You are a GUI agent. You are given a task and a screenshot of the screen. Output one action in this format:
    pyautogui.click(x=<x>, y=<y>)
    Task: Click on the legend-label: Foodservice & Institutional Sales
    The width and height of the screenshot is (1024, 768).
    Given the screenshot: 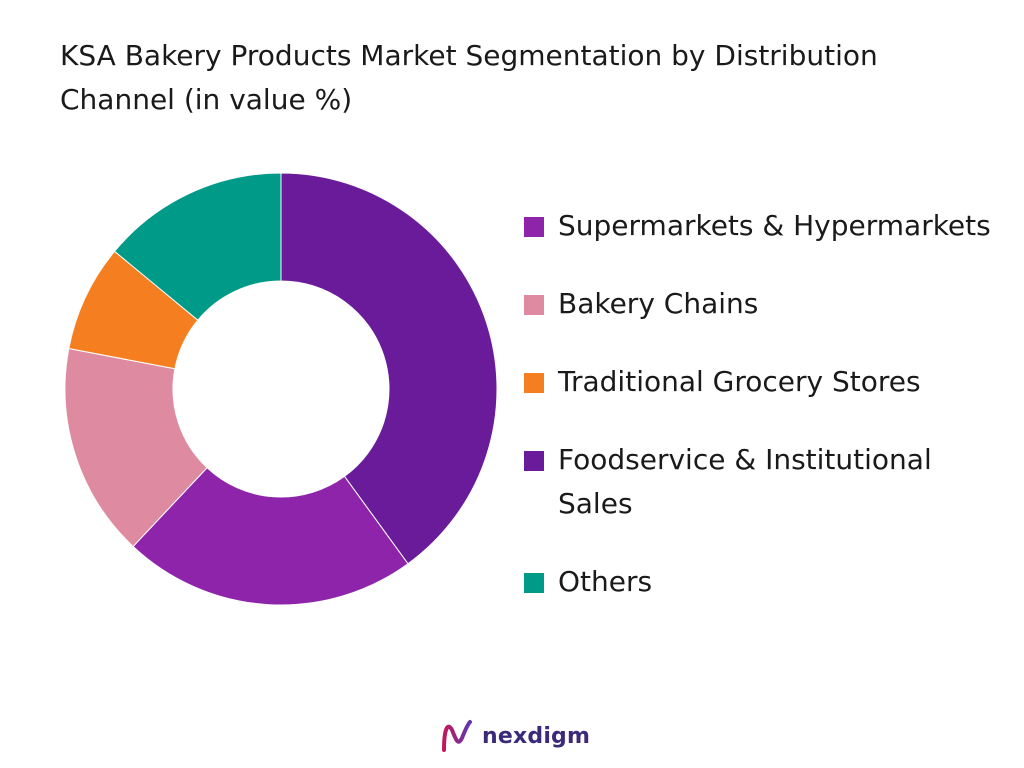 What is the action you would take?
    pyautogui.click(x=745, y=481)
    